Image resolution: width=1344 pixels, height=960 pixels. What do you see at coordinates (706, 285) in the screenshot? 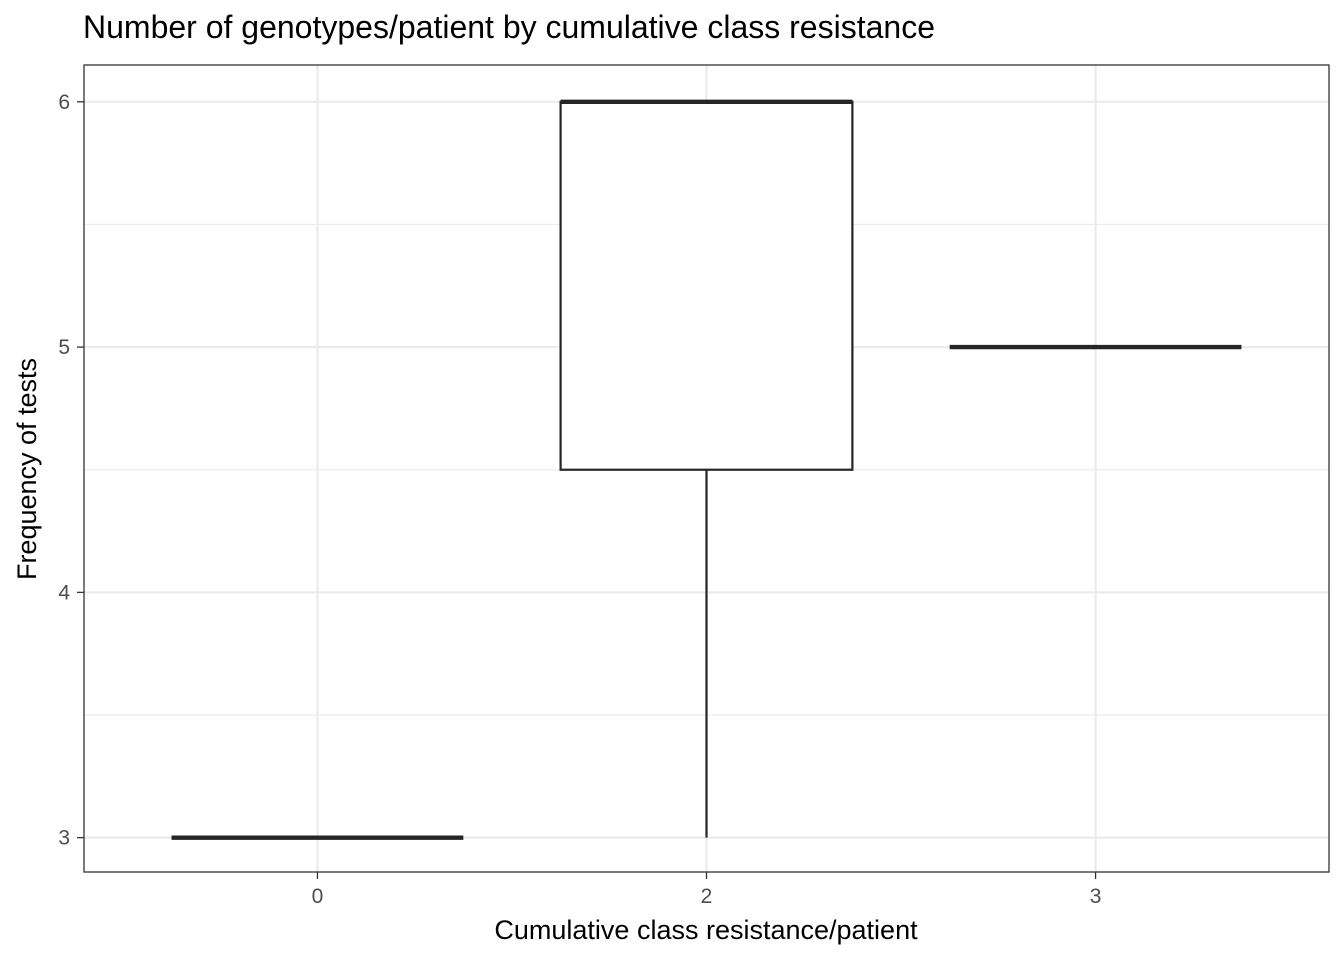
I see `box-rect` at bounding box center [706, 285].